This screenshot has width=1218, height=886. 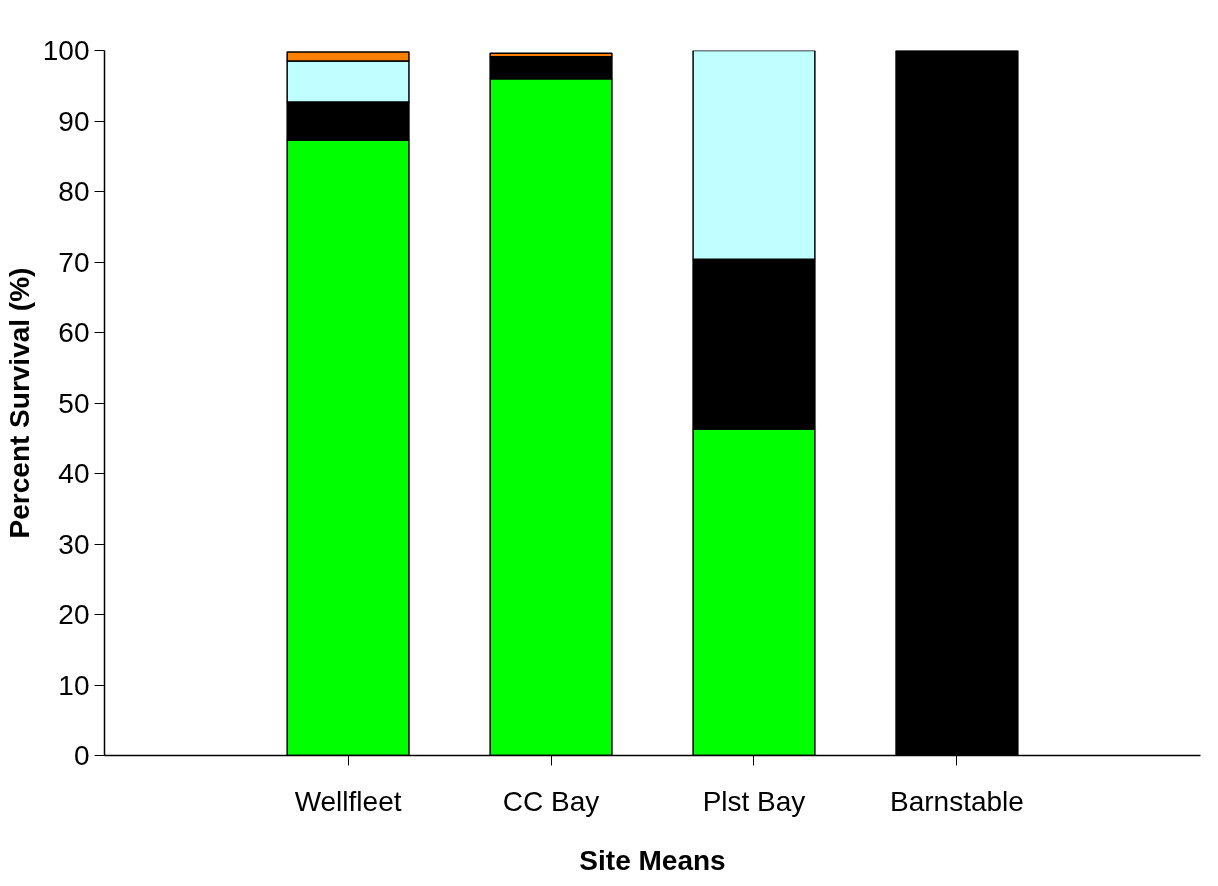 What do you see at coordinates (19, 403) in the screenshot?
I see `y-axis-title: Percent Survival (%)` at bounding box center [19, 403].